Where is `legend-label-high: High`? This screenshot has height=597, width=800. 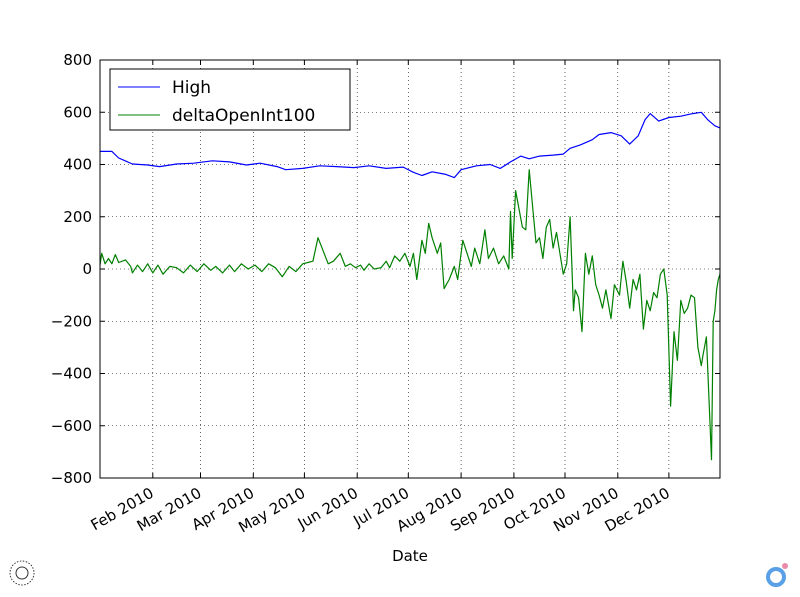
legend-label-high: High is located at coordinates (191, 88).